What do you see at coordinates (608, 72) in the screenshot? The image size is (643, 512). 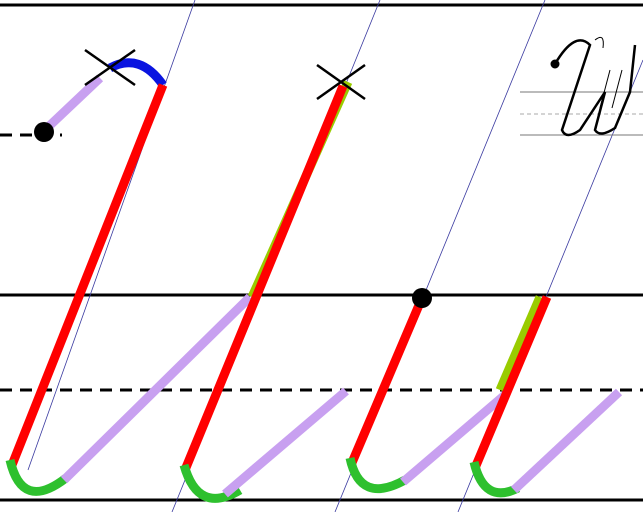 I see `icon-arrows` at bounding box center [608, 72].